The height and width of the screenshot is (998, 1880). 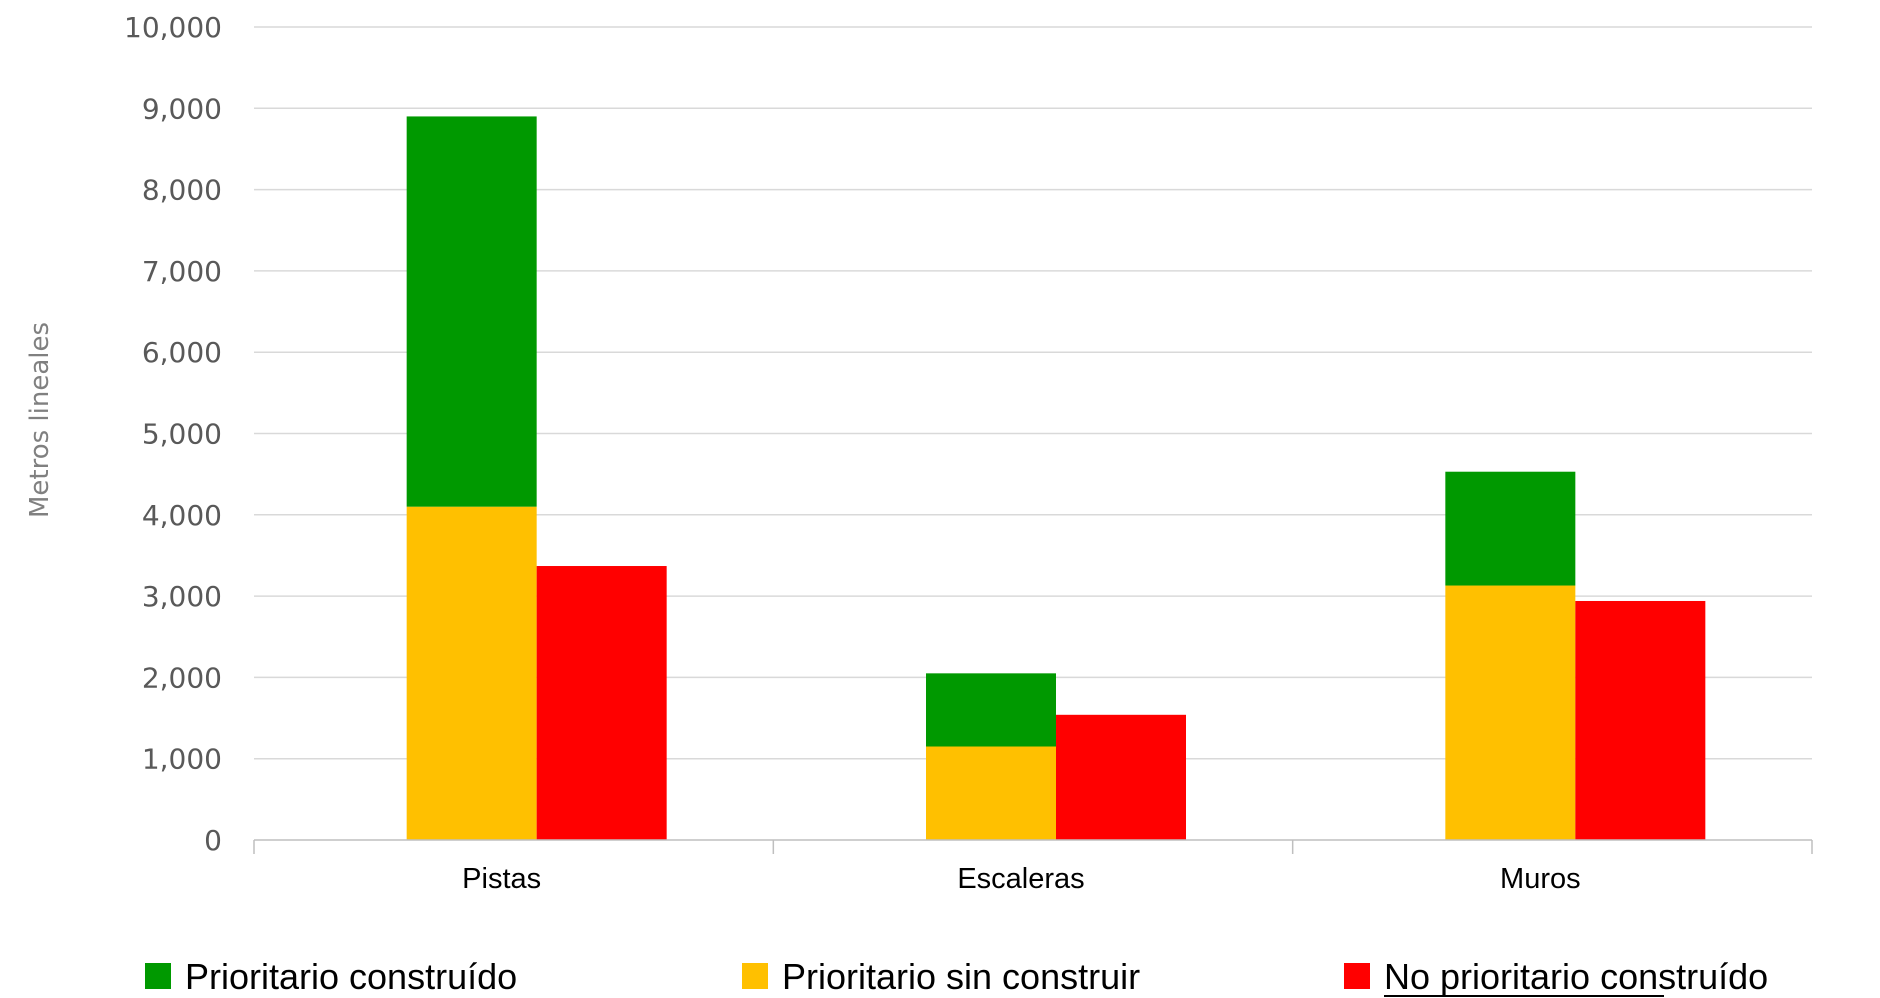 I want to click on bar-prioritario-constru-do-escaleras, so click(x=991, y=710).